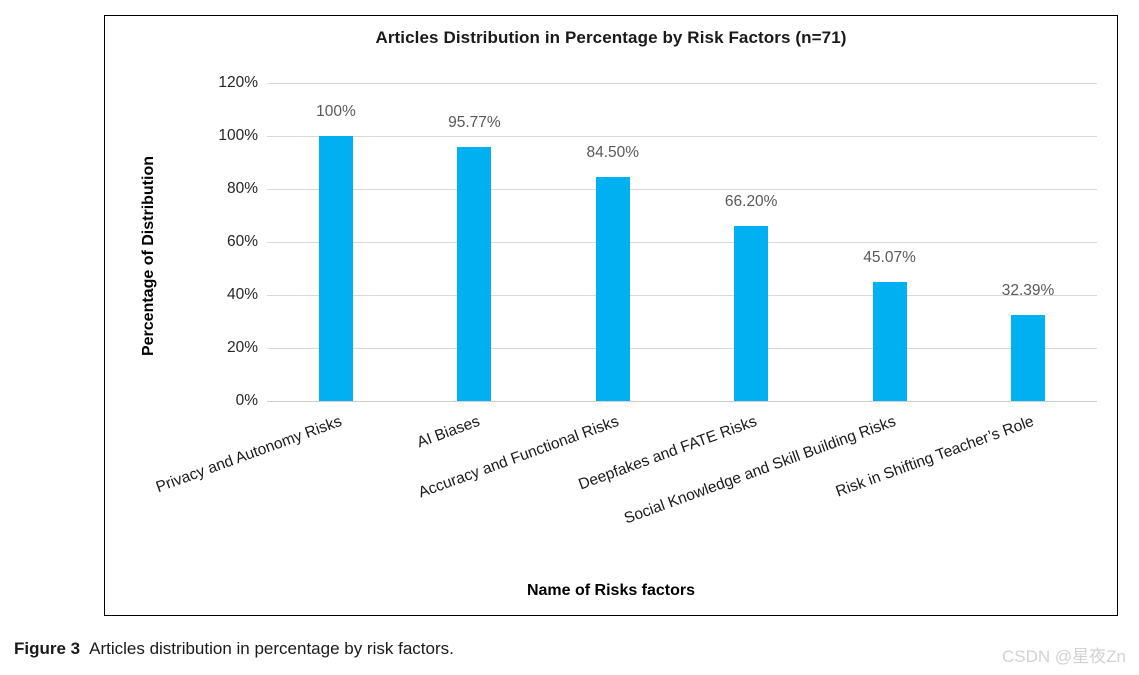 The width and height of the screenshot is (1139, 675). What do you see at coordinates (47, 648) in the screenshot?
I see `figure-caption-label: Figure 3` at bounding box center [47, 648].